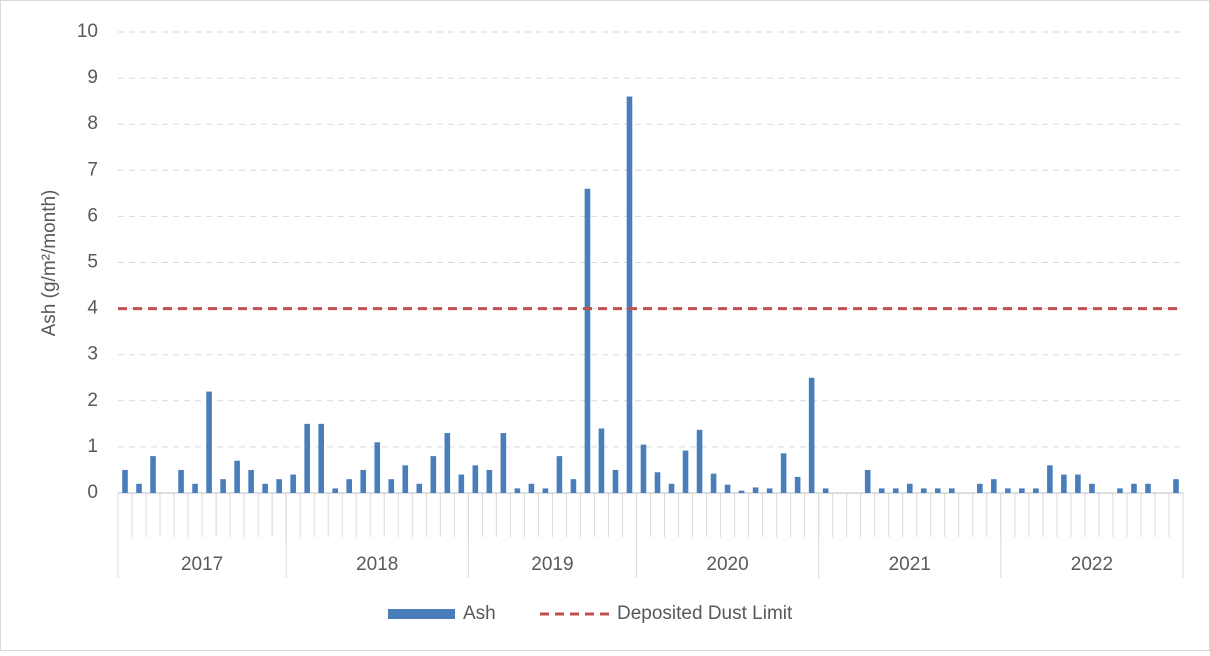  I want to click on y-tick-label: 6, so click(92, 215).